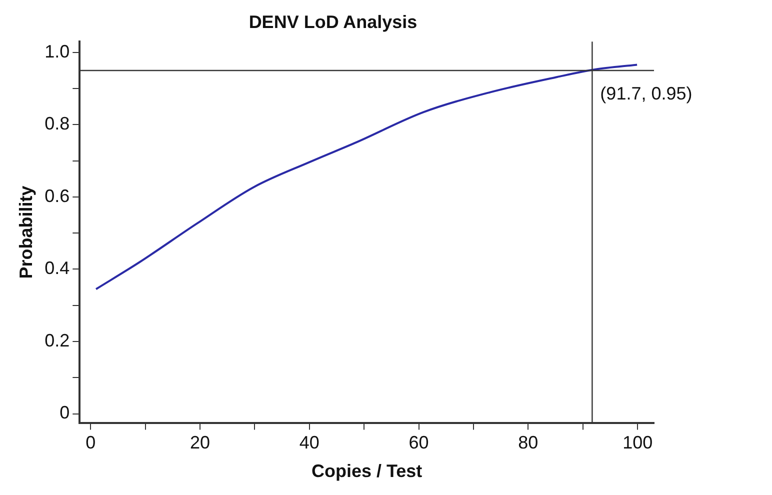 This screenshot has height=495, width=772. What do you see at coordinates (418, 442) in the screenshot?
I see `x-tick-label: 60` at bounding box center [418, 442].